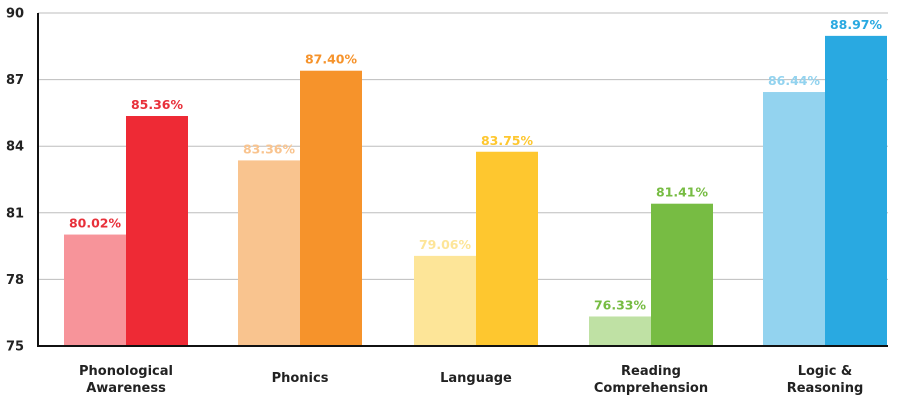 The image size is (904, 400). What do you see at coordinates (15, 280) in the screenshot?
I see `y-tick-label: 78` at bounding box center [15, 280].